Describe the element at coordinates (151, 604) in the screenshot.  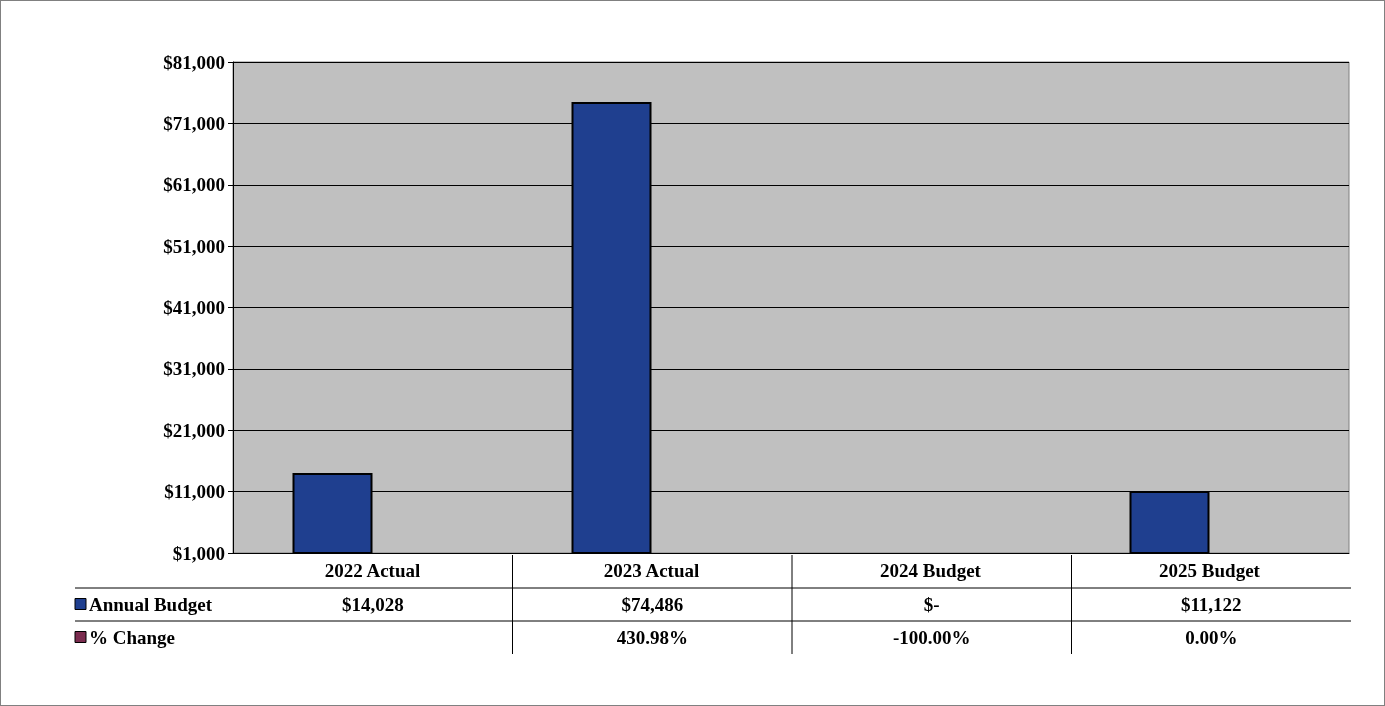
I see `legend-label: Annual Budget` at that location.